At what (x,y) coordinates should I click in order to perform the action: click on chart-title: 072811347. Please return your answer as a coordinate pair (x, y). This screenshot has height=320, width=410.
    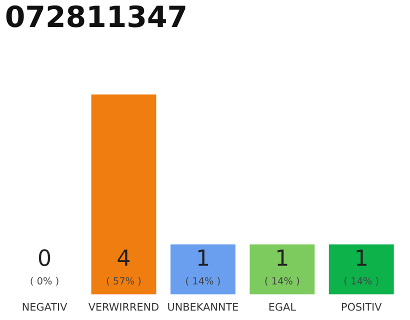
    Looking at the image, I should click on (96, 16).